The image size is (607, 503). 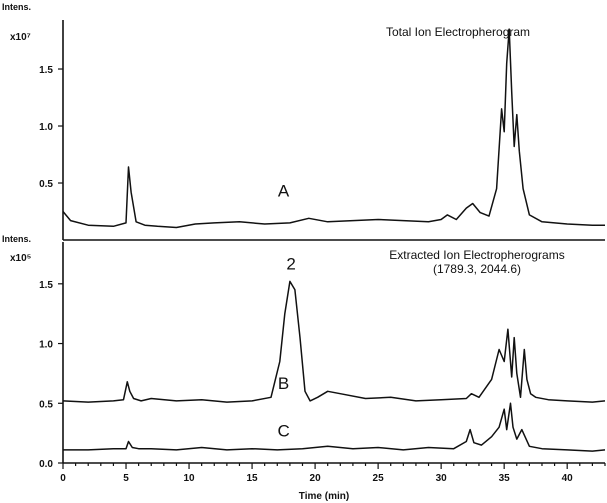 I want to click on bottom-annotations: 2 B C, so click(x=286, y=347).